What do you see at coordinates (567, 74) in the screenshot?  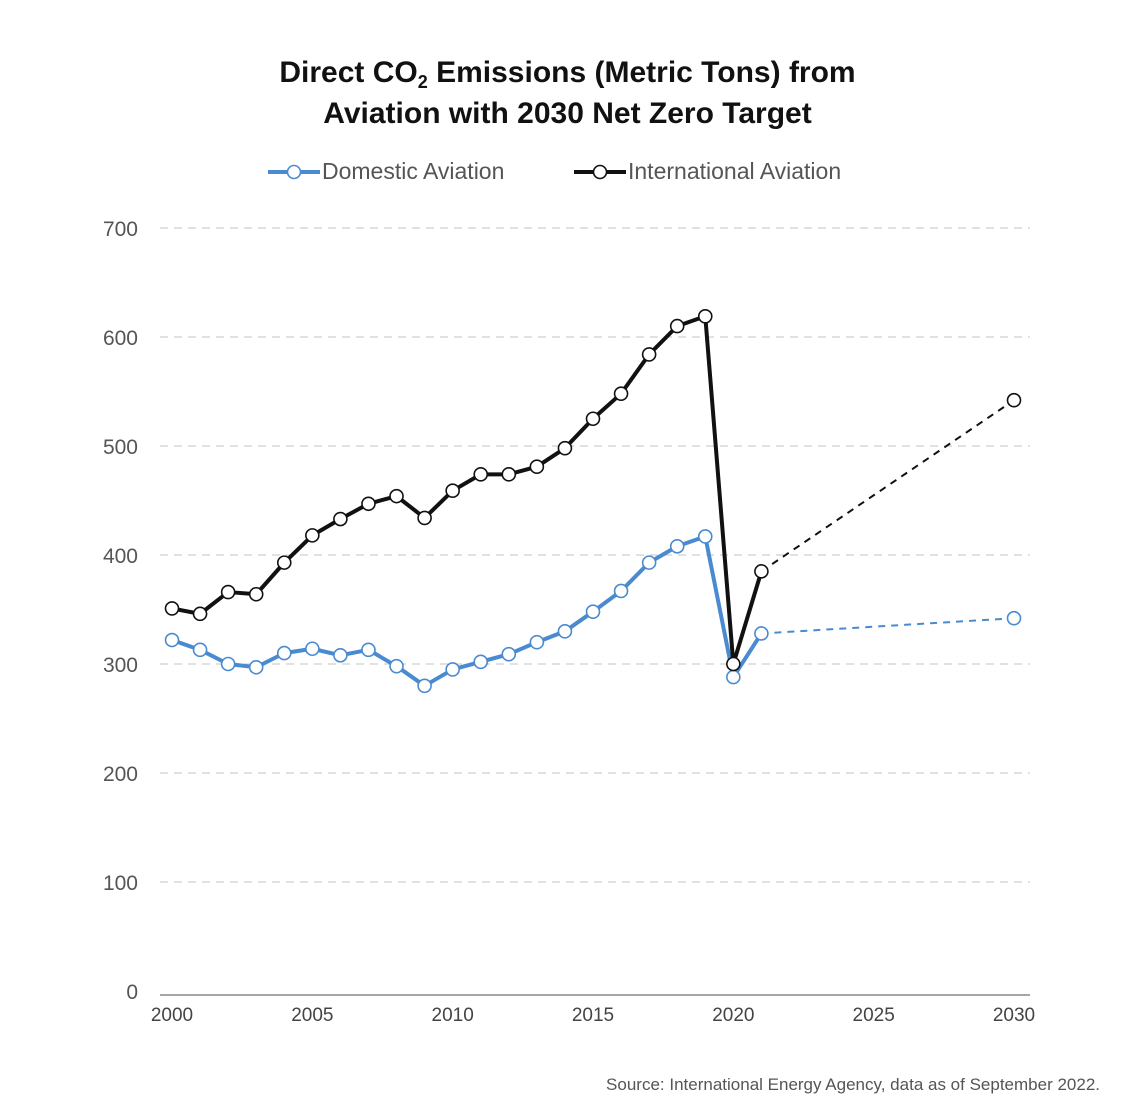 I see `chart-title-line1: Direct CO2 Emissions (Metric Tons) from` at bounding box center [567, 74].